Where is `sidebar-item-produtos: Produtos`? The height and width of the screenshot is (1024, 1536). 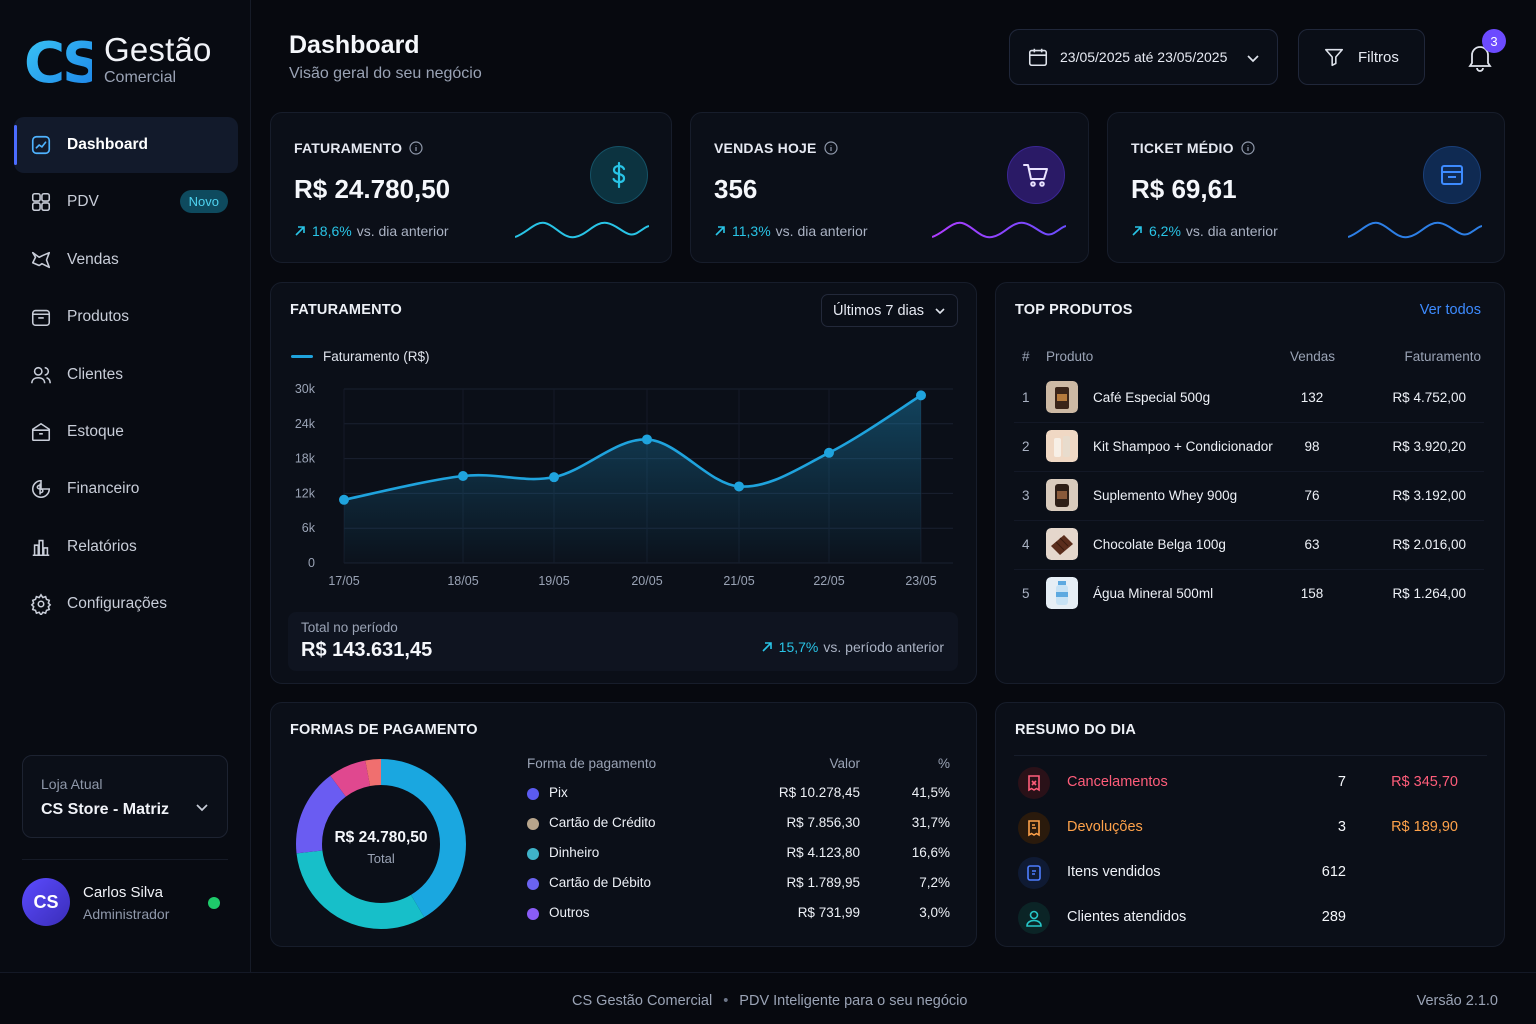
sidebar-item-produtos: Produtos is located at coordinates (126, 317).